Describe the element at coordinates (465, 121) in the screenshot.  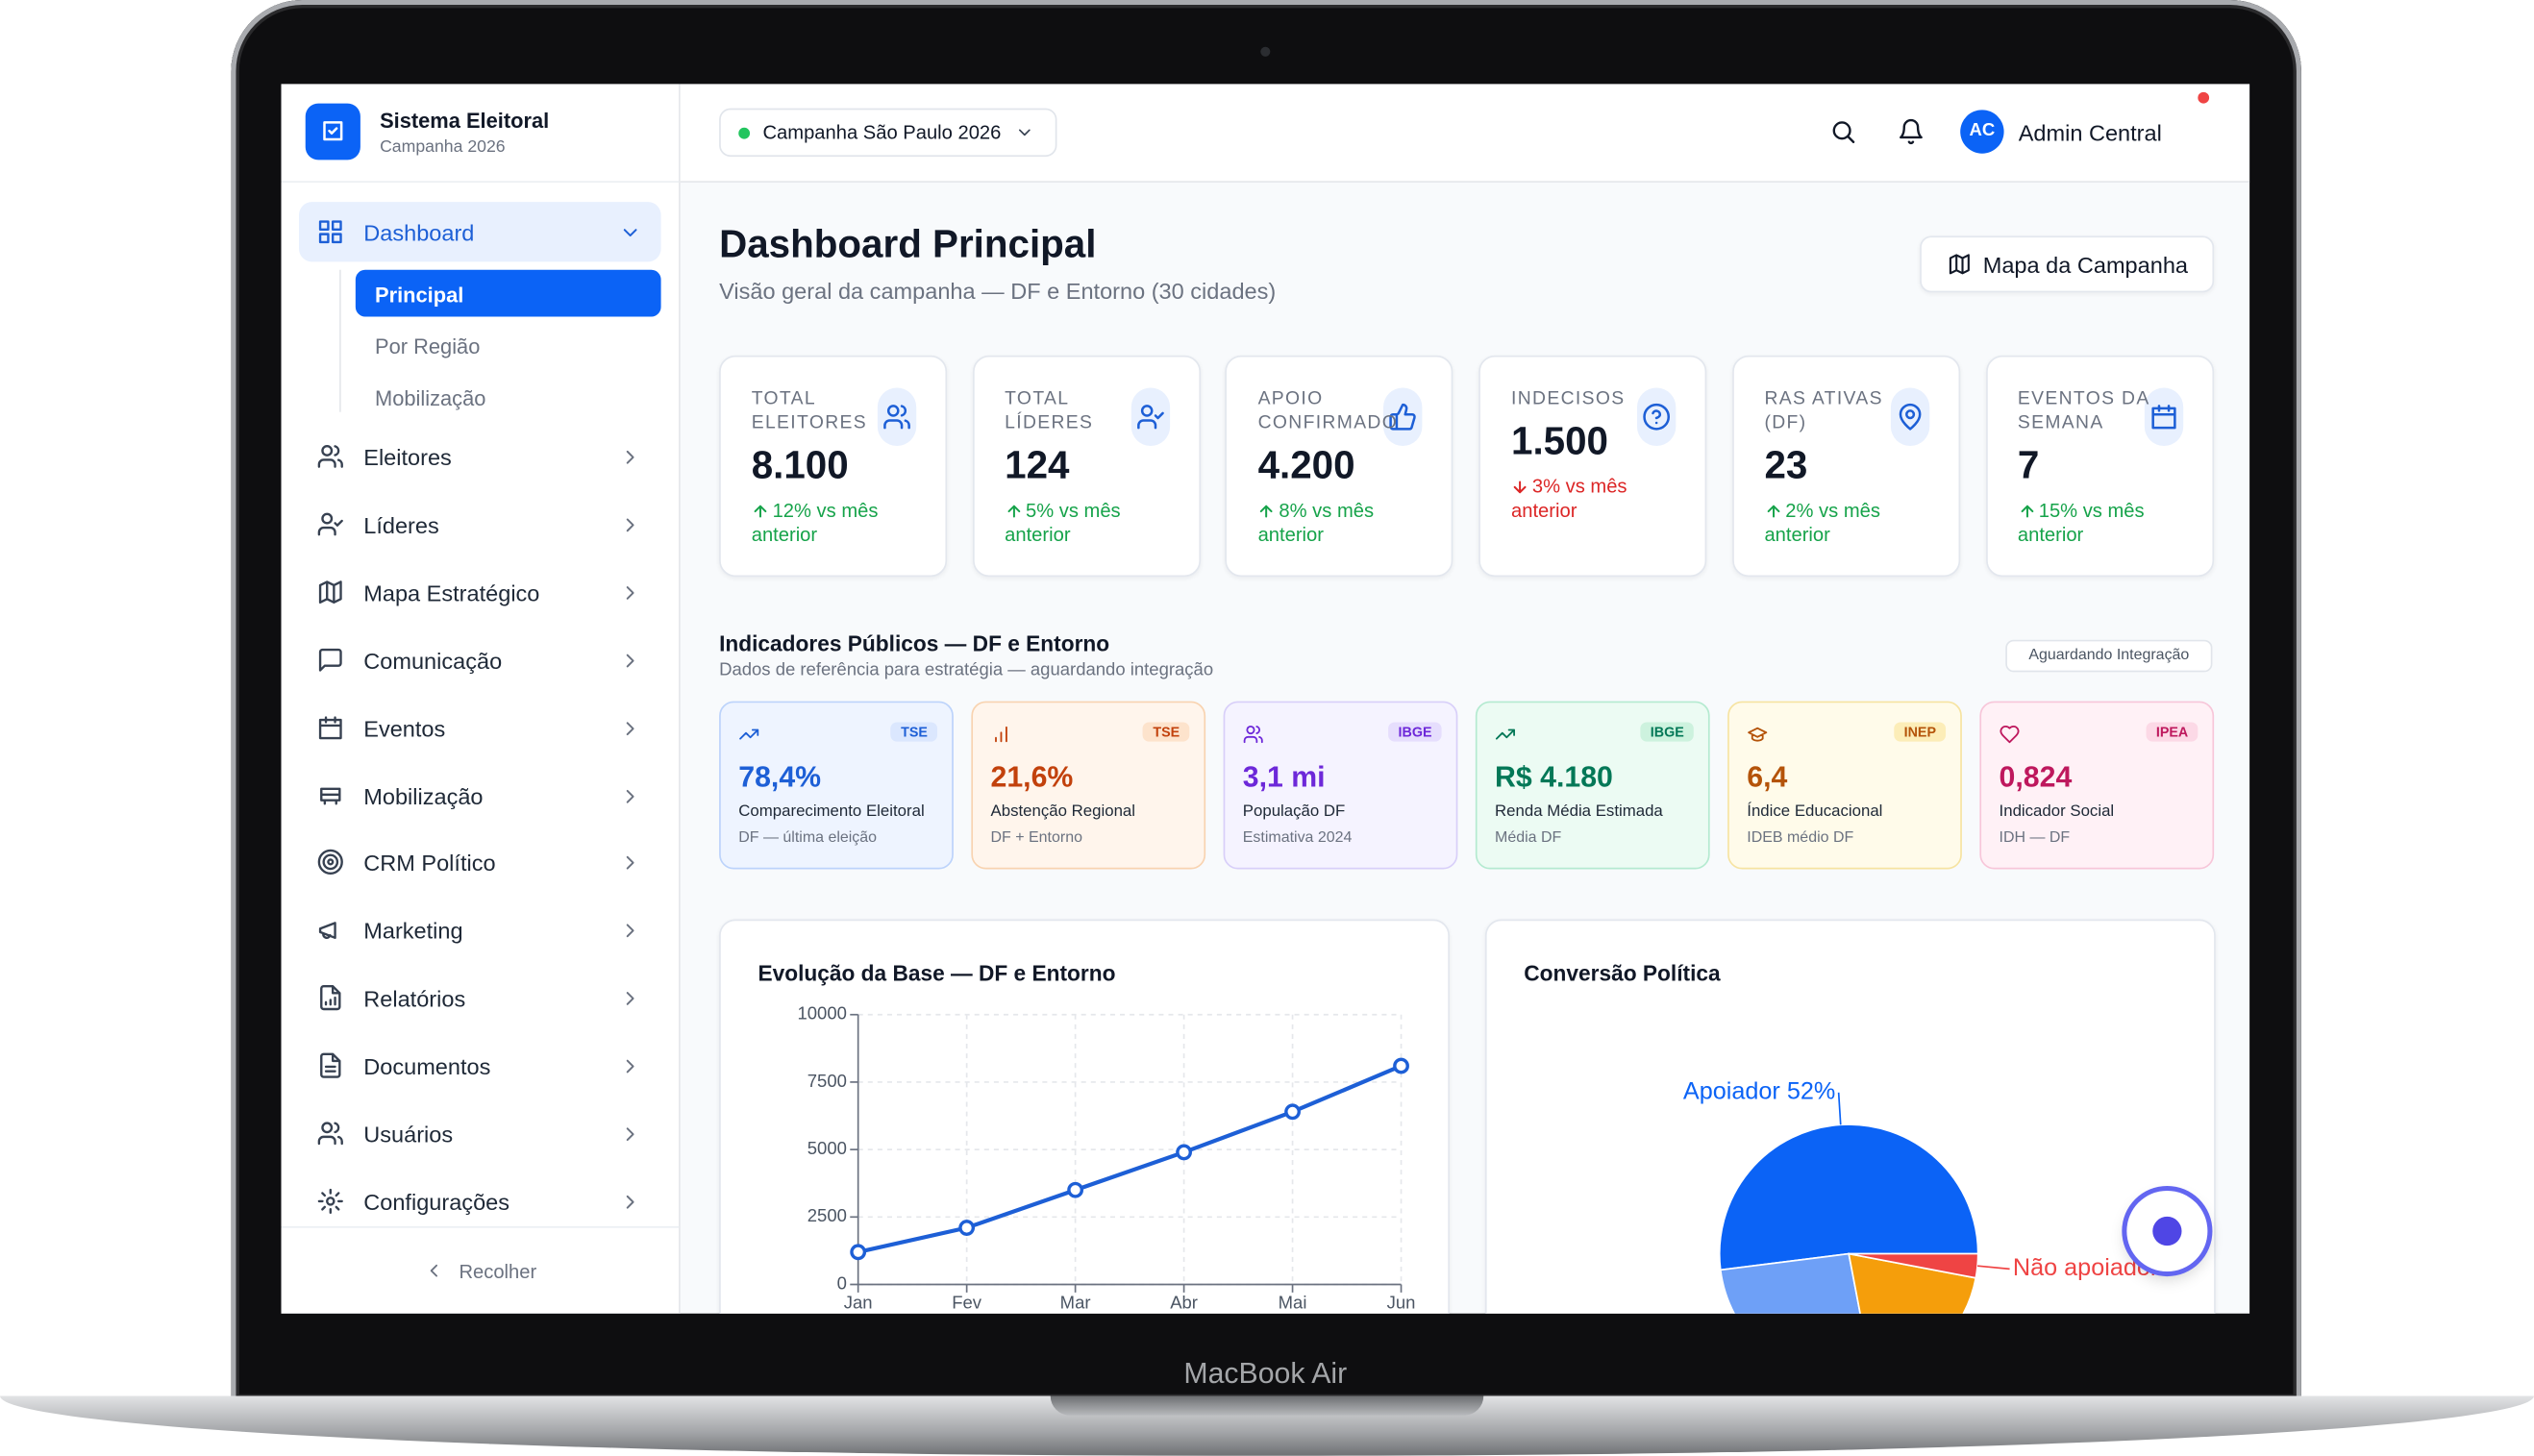
I see `brand-title: Sistema Eleitoral` at that location.